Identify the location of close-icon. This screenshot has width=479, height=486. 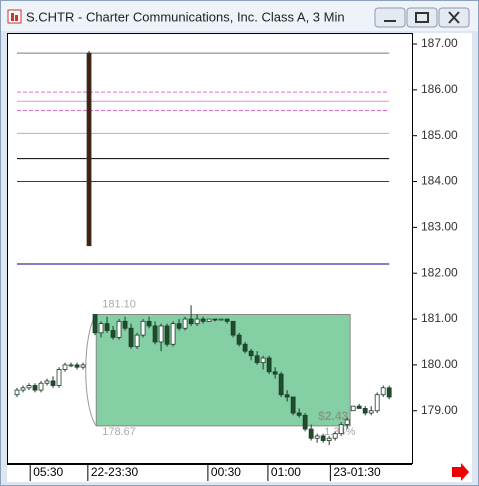
(454, 17).